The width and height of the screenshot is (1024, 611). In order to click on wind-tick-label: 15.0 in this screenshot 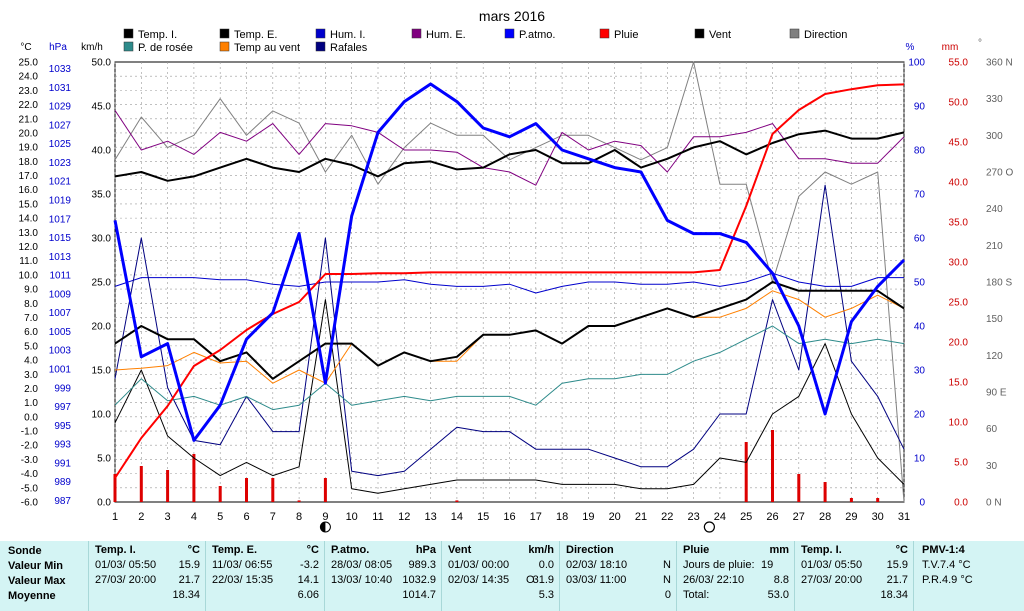, I will do `click(102, 371)`.